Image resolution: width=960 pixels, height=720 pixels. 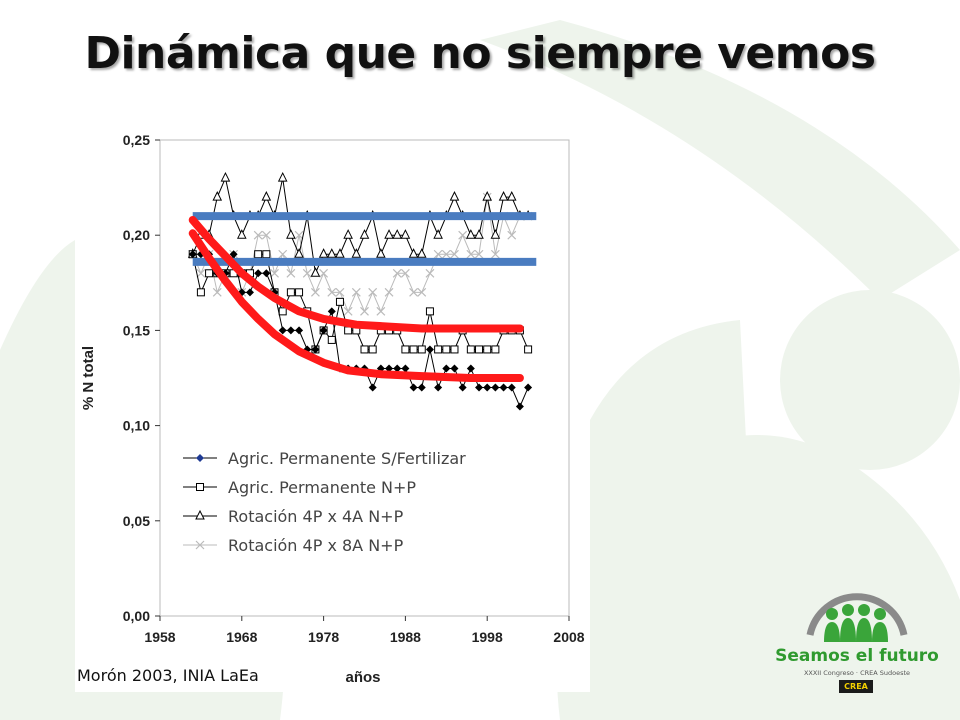 I want to click on legend-label: Agric. Permanente N+P, so click(x=322, y=487).